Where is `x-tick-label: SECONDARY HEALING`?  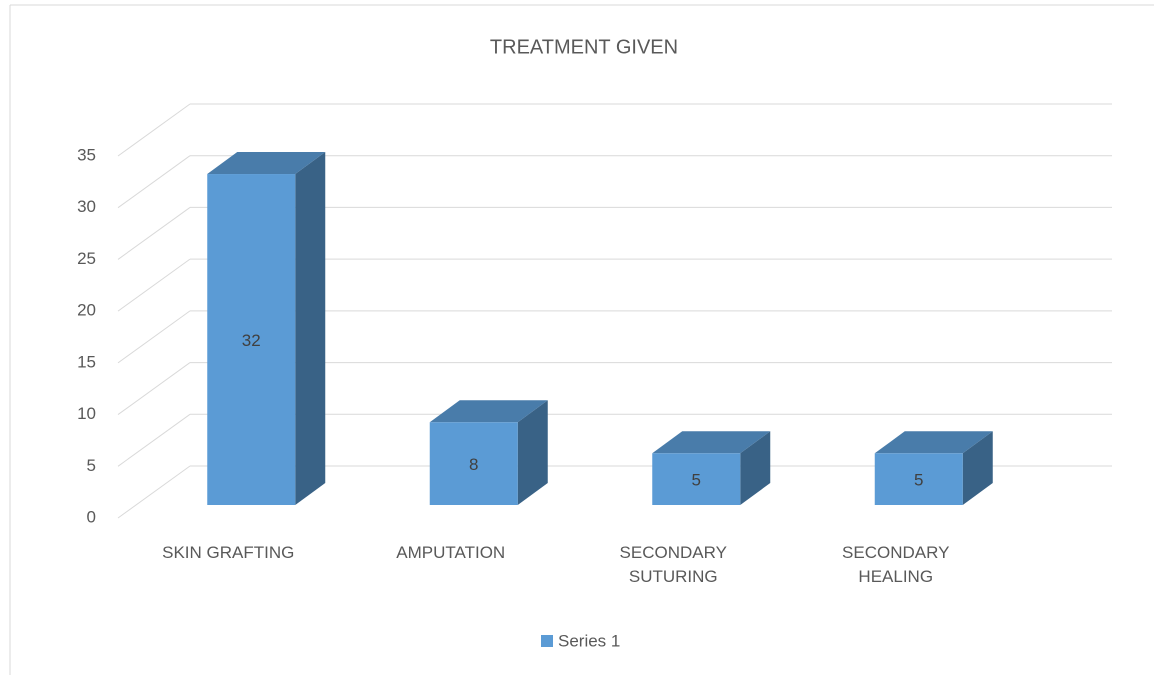 x-tick-label: SECONDARY HEALING is located at coordinates (896, 564).